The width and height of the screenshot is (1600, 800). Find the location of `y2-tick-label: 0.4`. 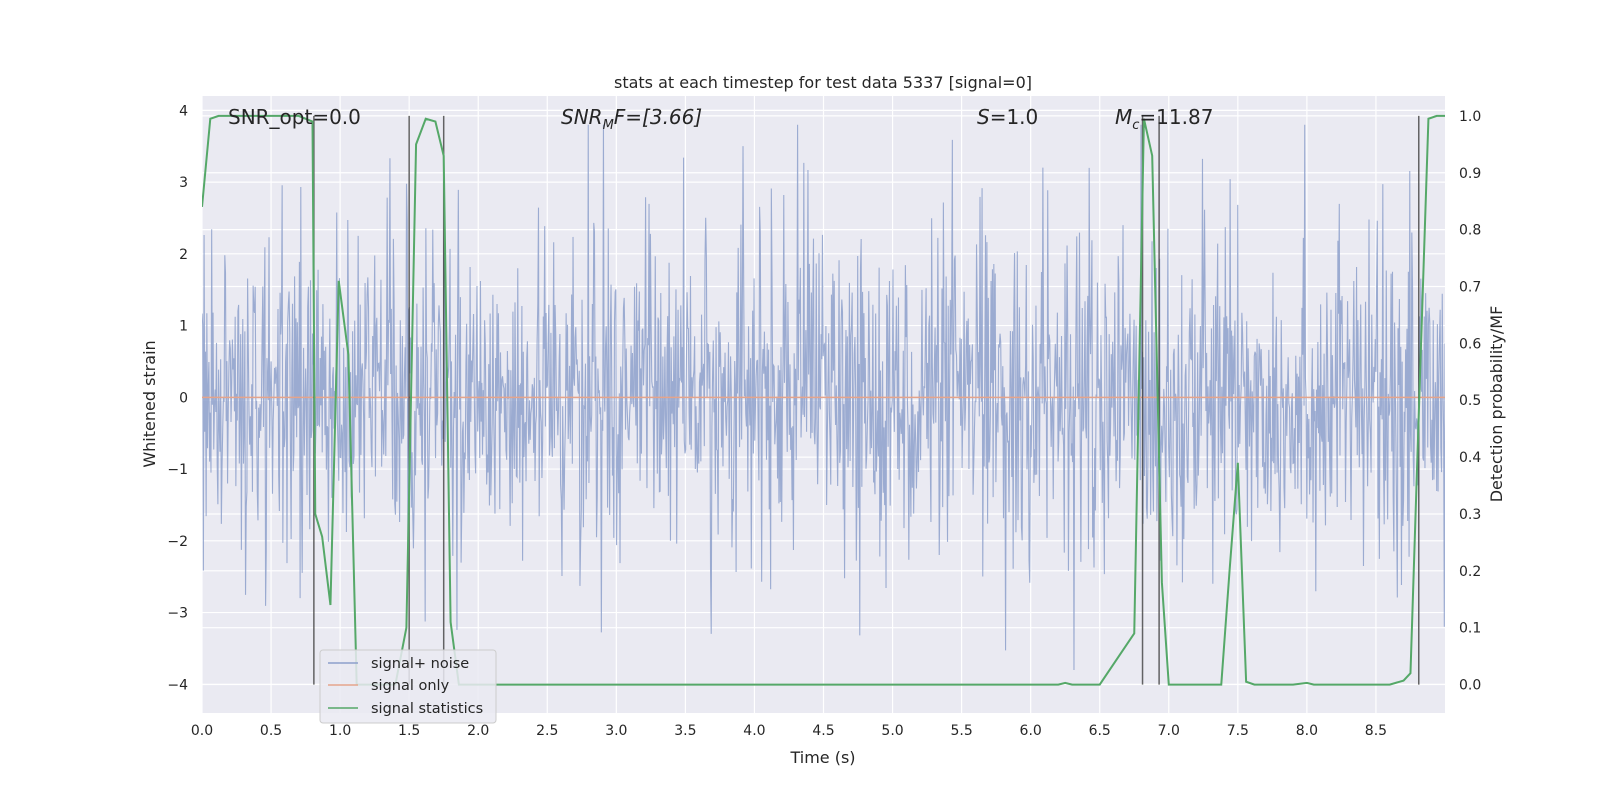

y2-tick-label: 0.4 is located at coordinates (1470, 458).